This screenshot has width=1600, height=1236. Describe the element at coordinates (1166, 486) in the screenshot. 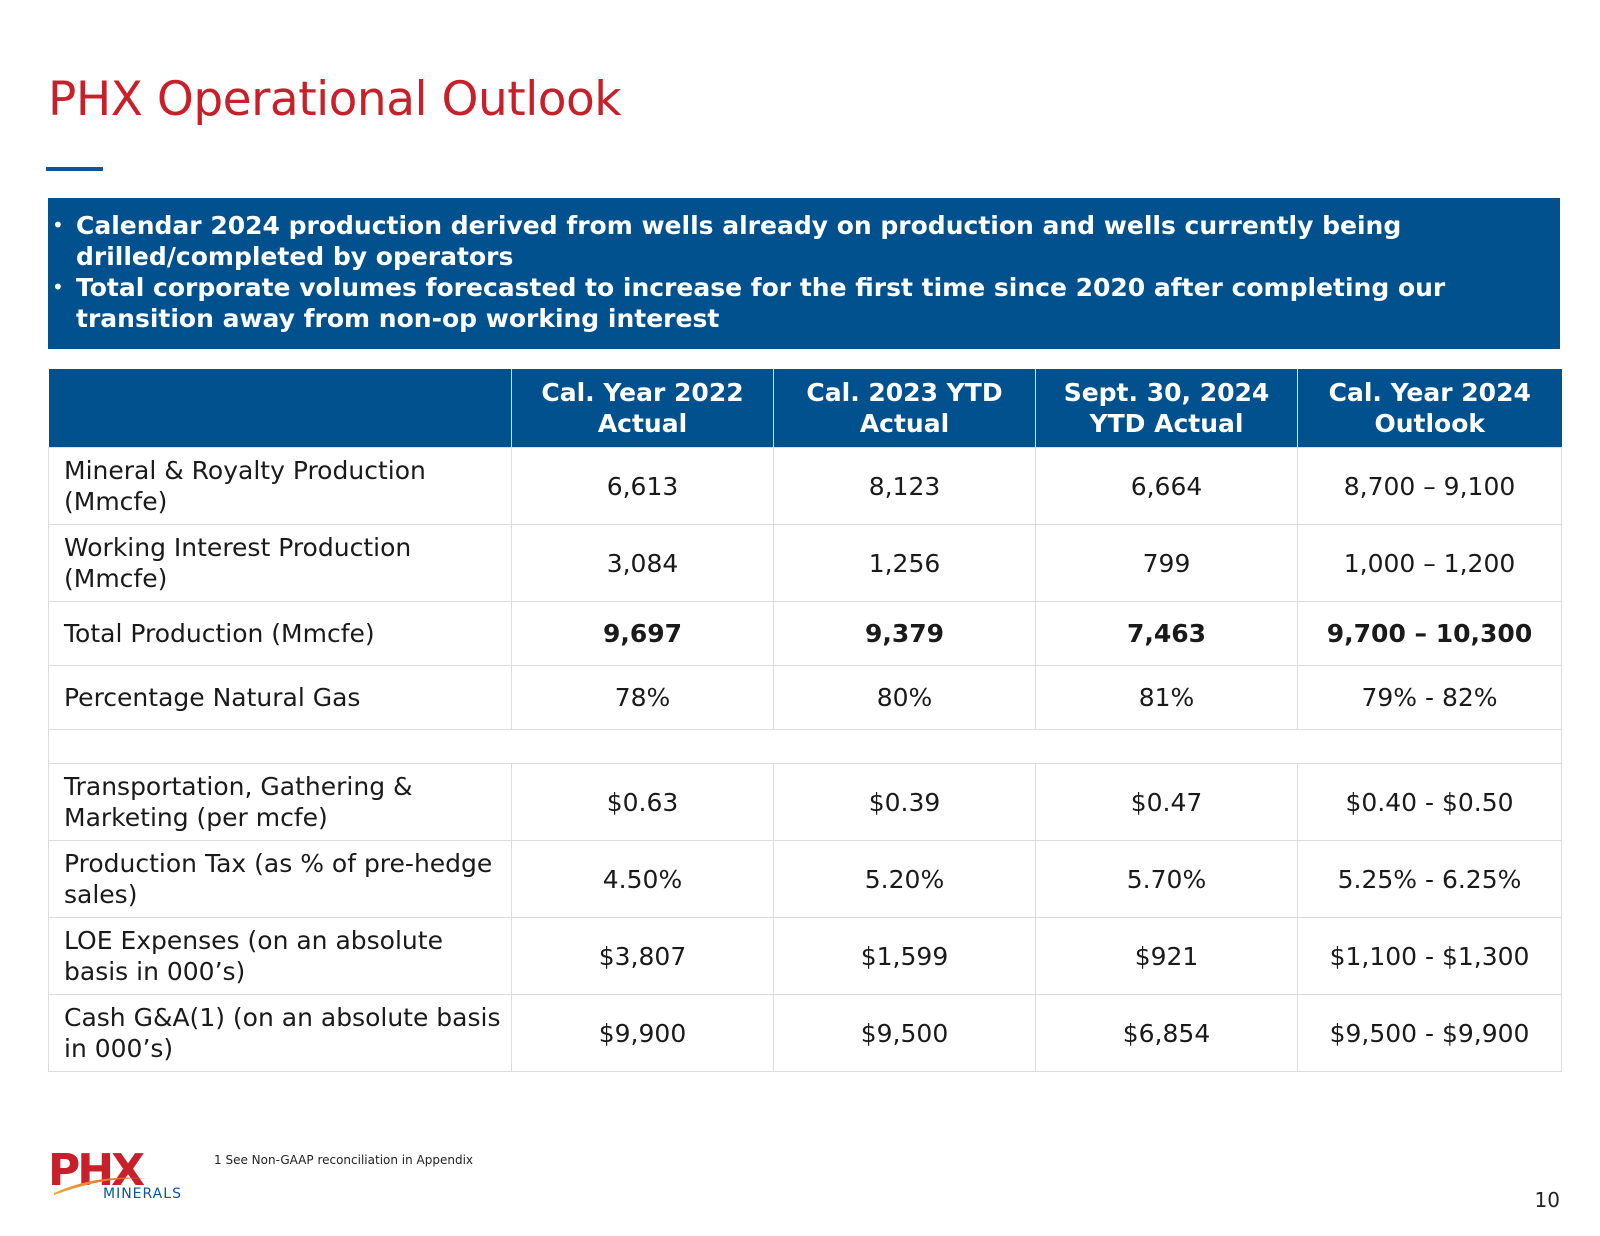

I see `table-cell: 6,664` at that location.